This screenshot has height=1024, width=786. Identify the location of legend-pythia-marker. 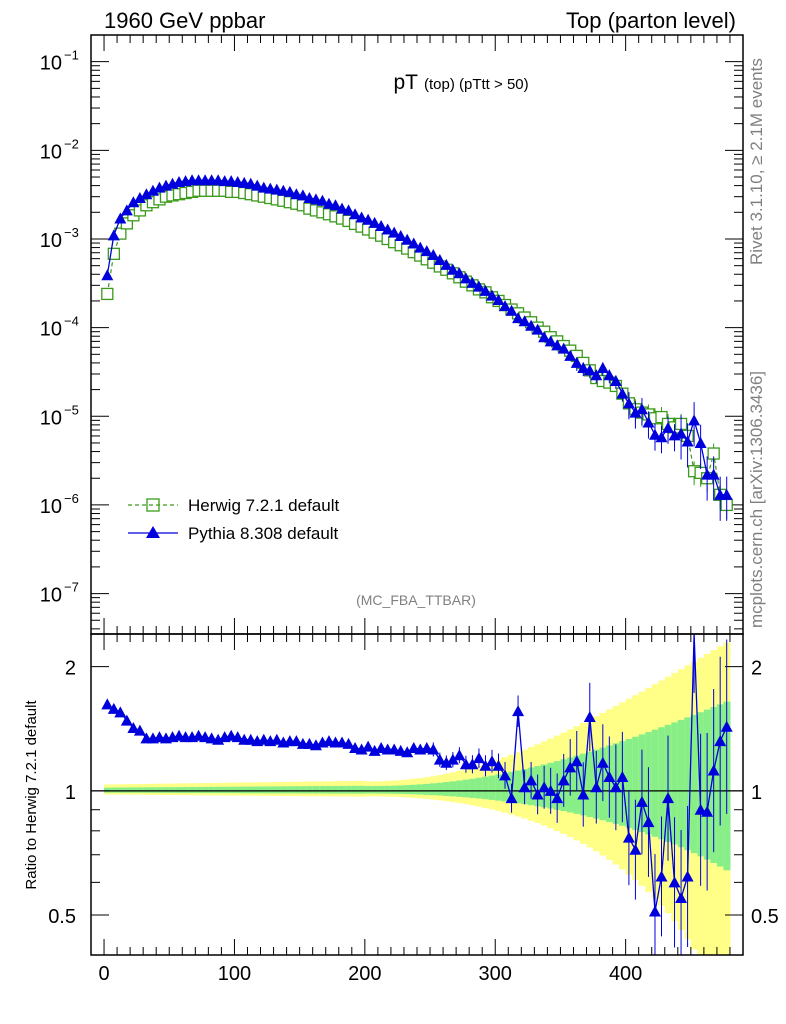
(153, 532).